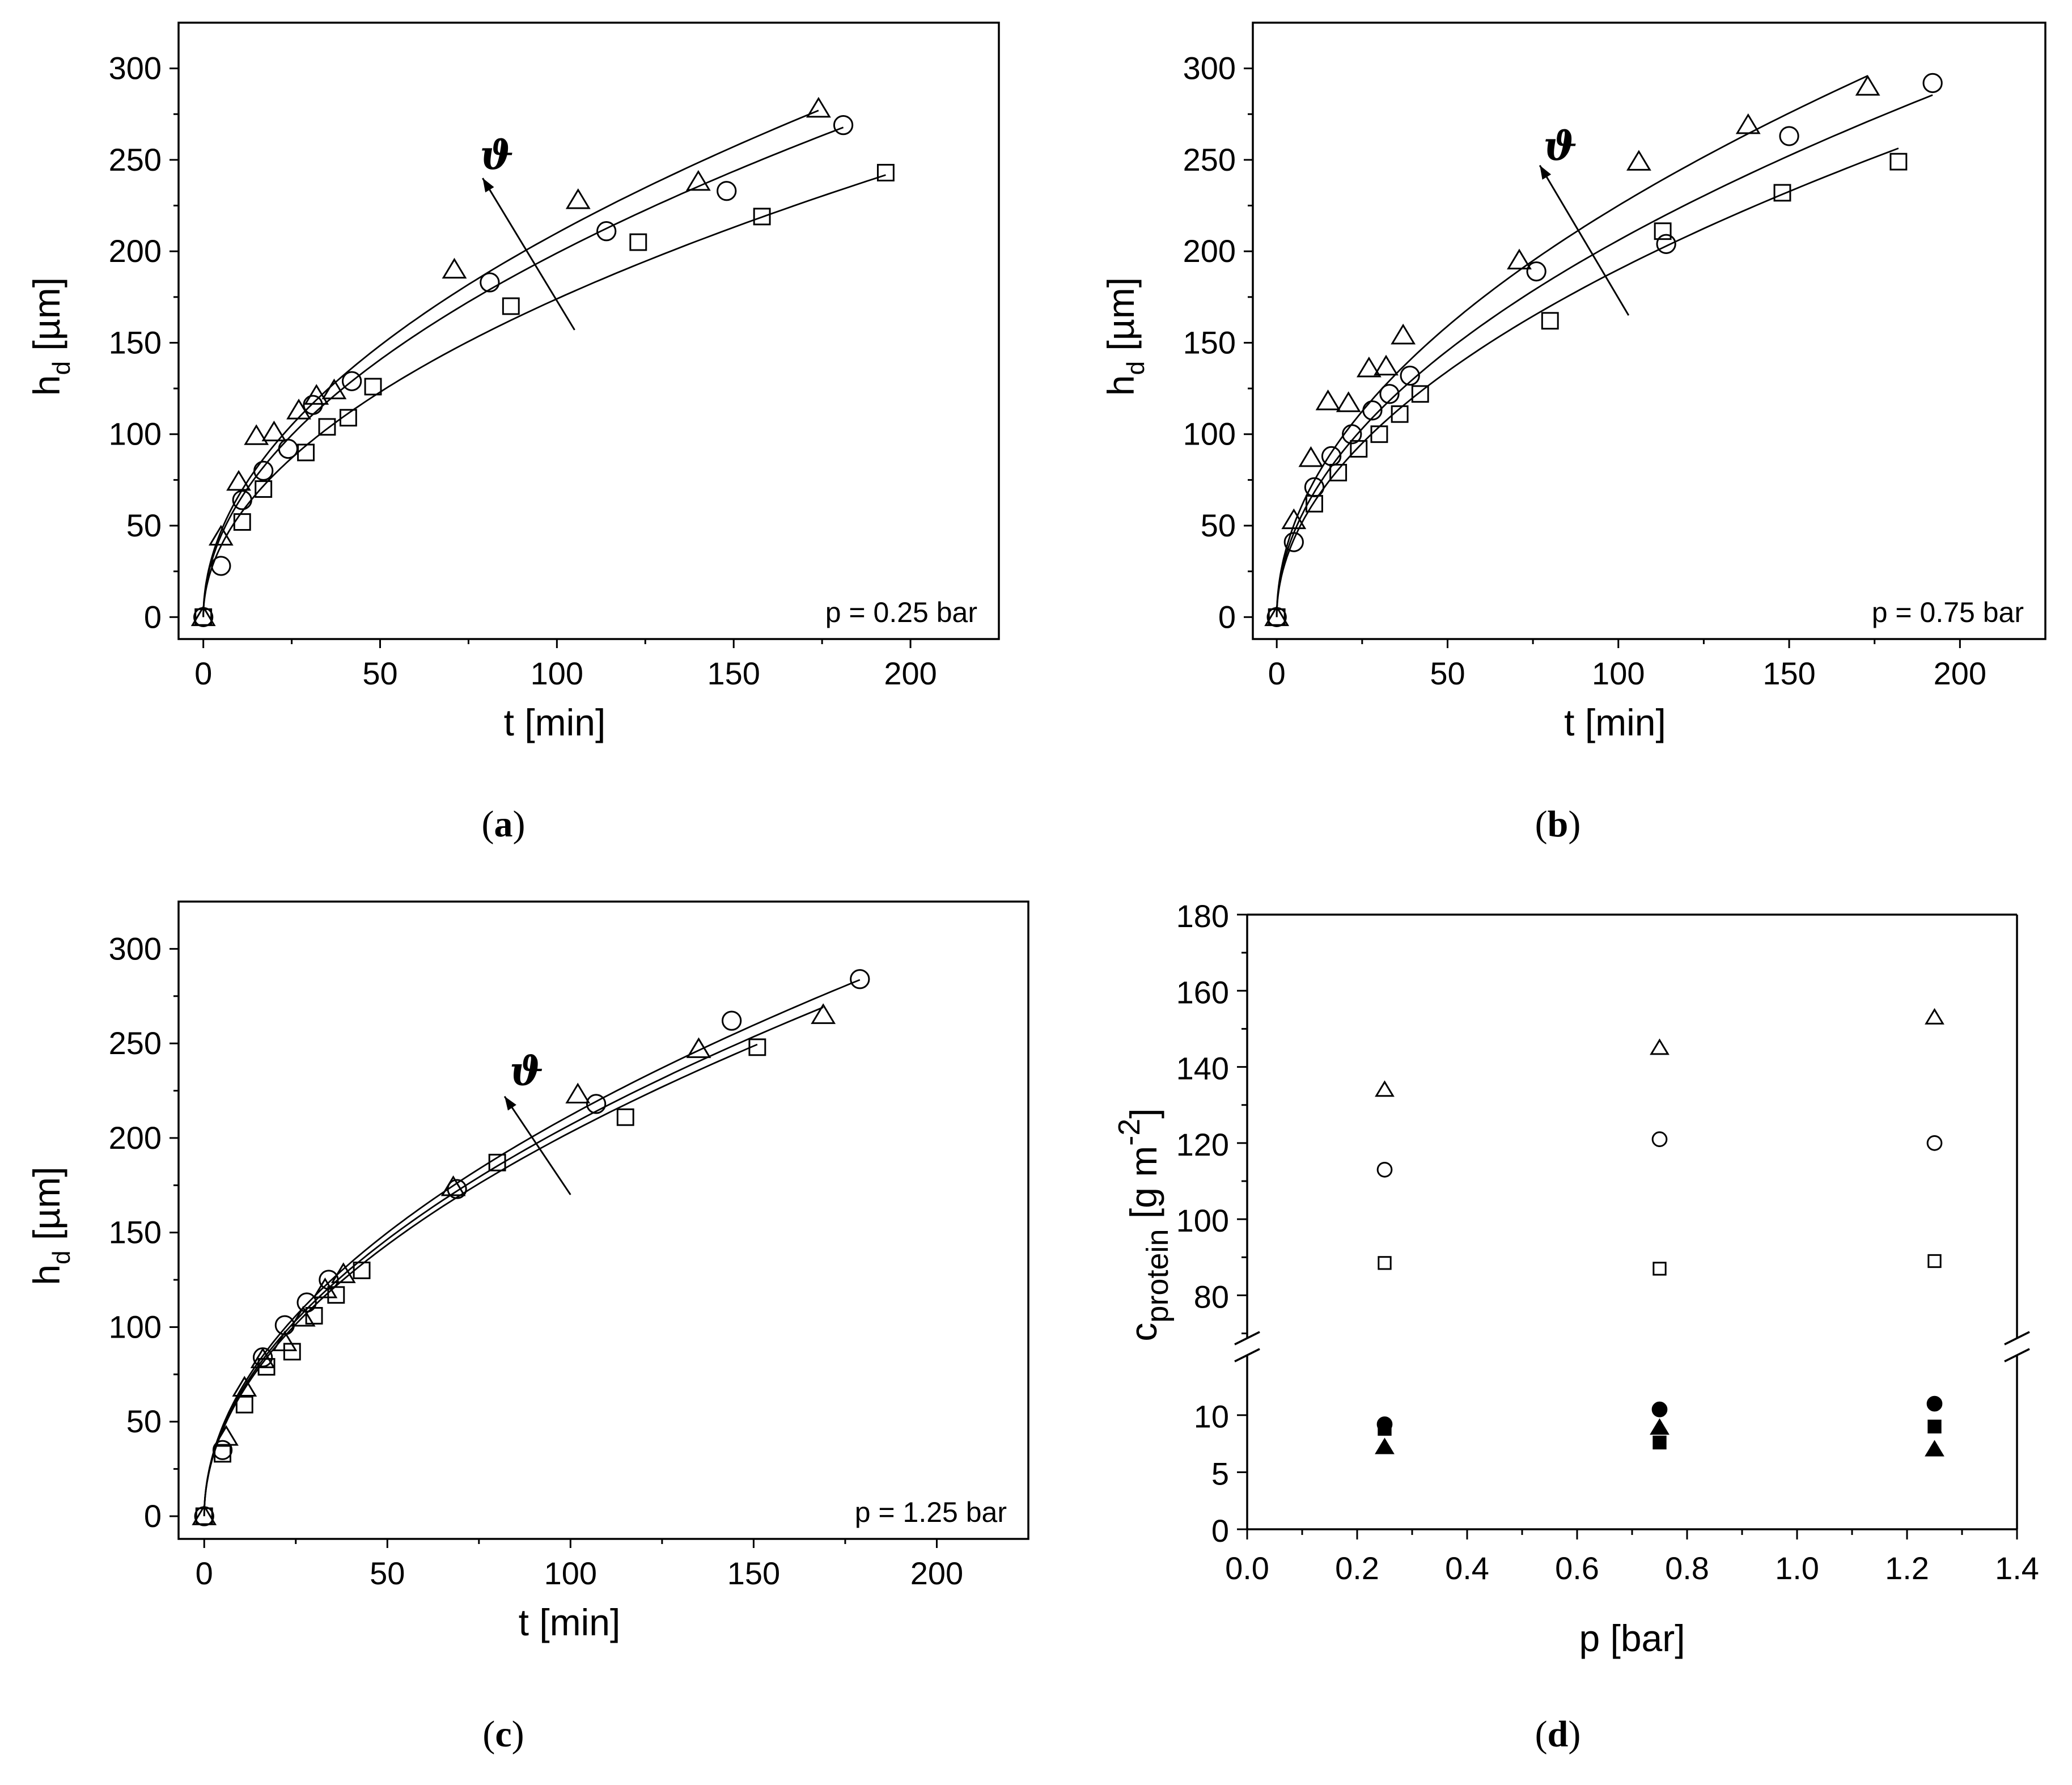 This screenshot has width=2072, height=1785. What do you see at coordinates (1143, 1187) in the screenshot?
I see `y-axis-label-unit: [g m` at bounding box center [1143, 1187].